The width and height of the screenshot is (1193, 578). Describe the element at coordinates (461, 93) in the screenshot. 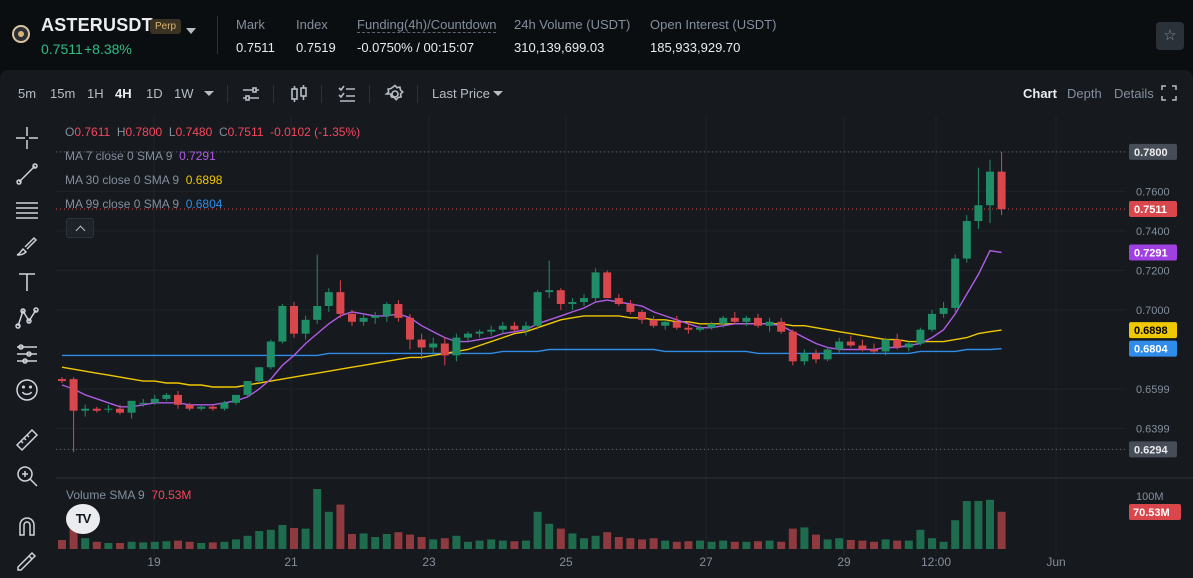

I see `price-type-select: Last Price` at that location.